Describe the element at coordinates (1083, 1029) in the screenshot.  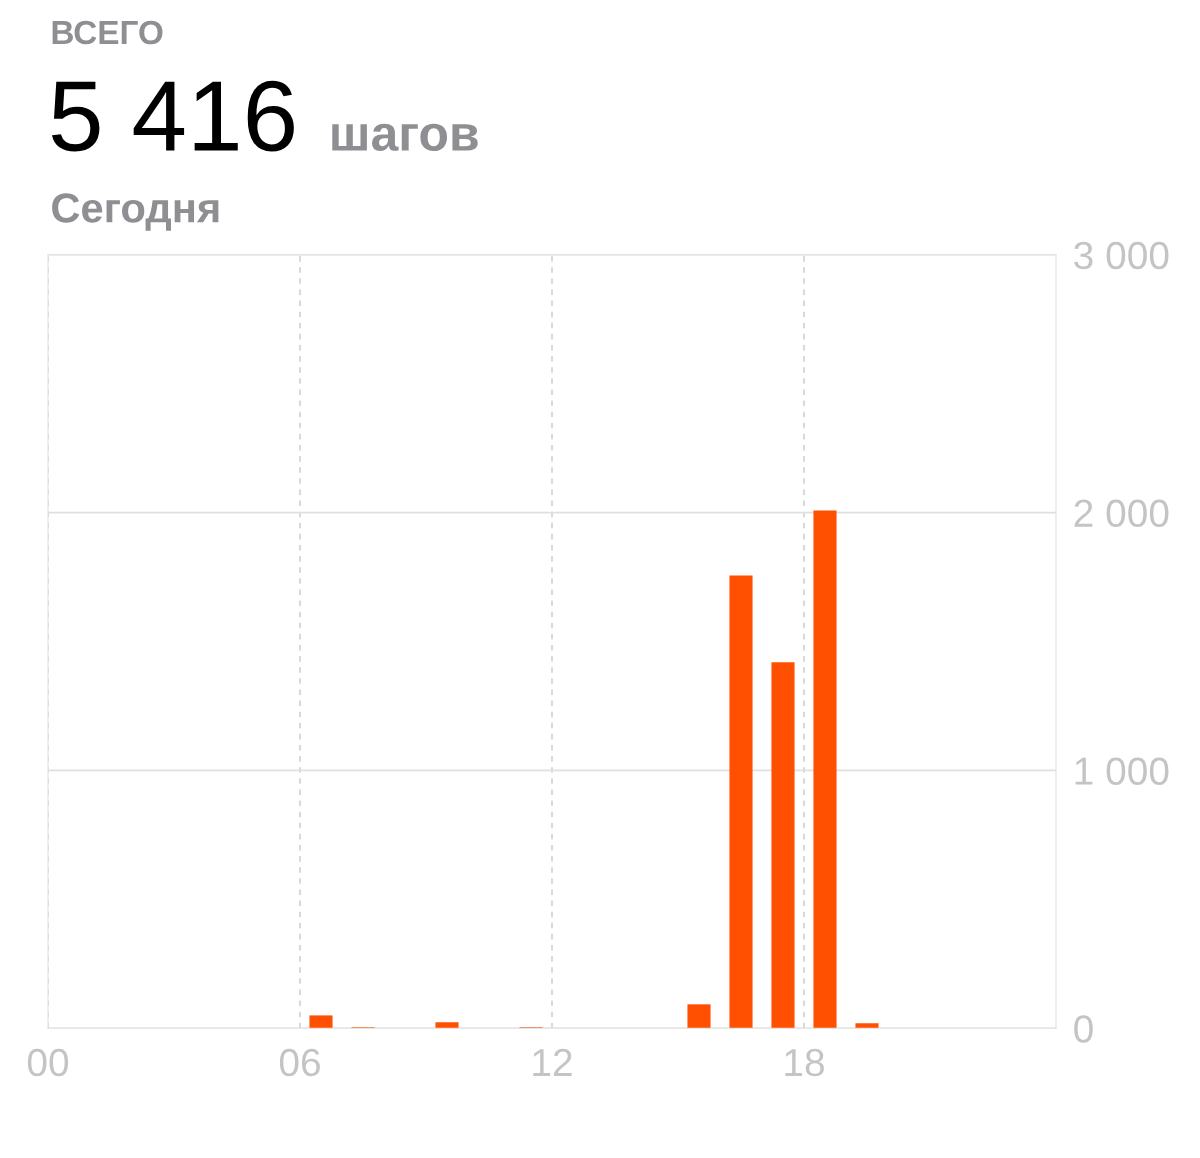
I see `y-tick-label: 0` at that location.